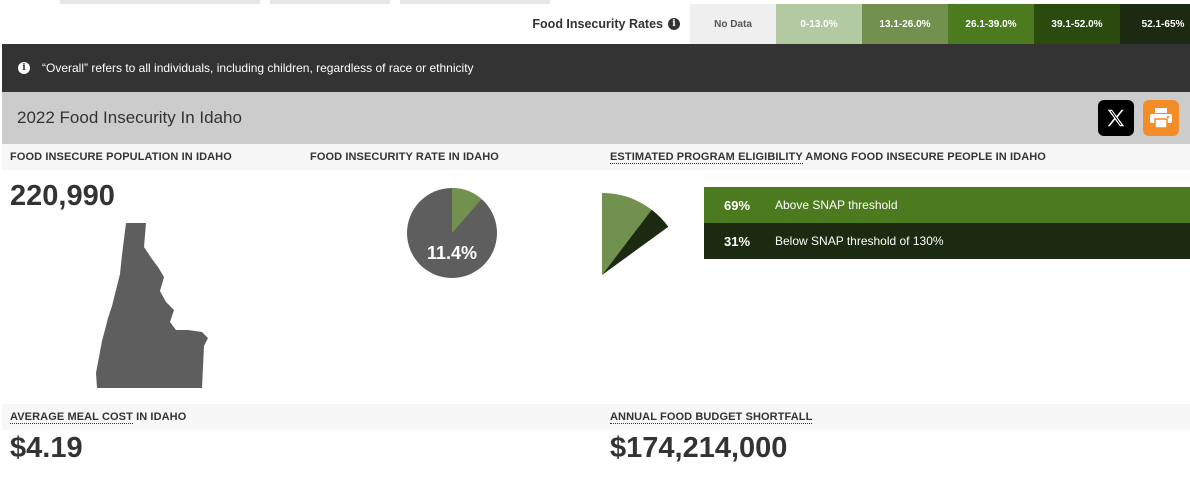 The image size is (1190, 498). I want to click on map-remnant, so click(345, 22).